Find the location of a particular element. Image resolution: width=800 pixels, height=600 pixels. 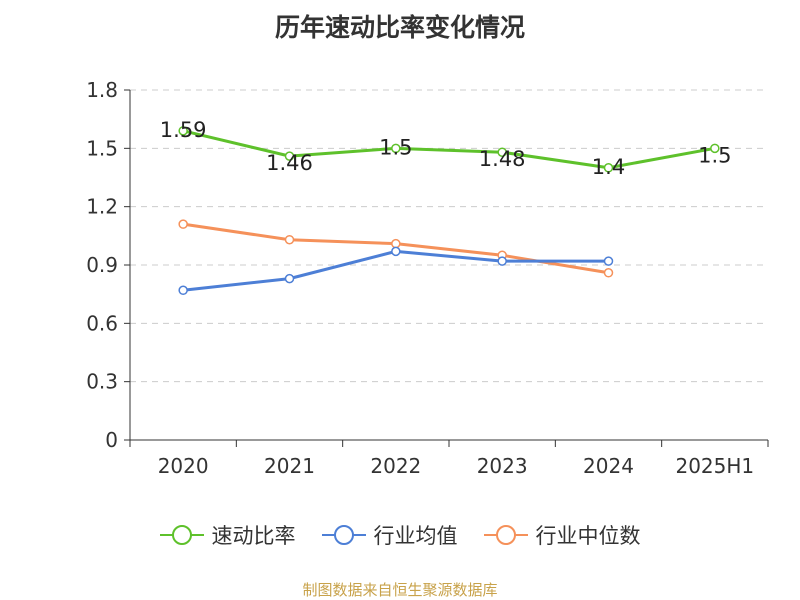

legend-item: 速动比率 is located at coordinates (227, 535).